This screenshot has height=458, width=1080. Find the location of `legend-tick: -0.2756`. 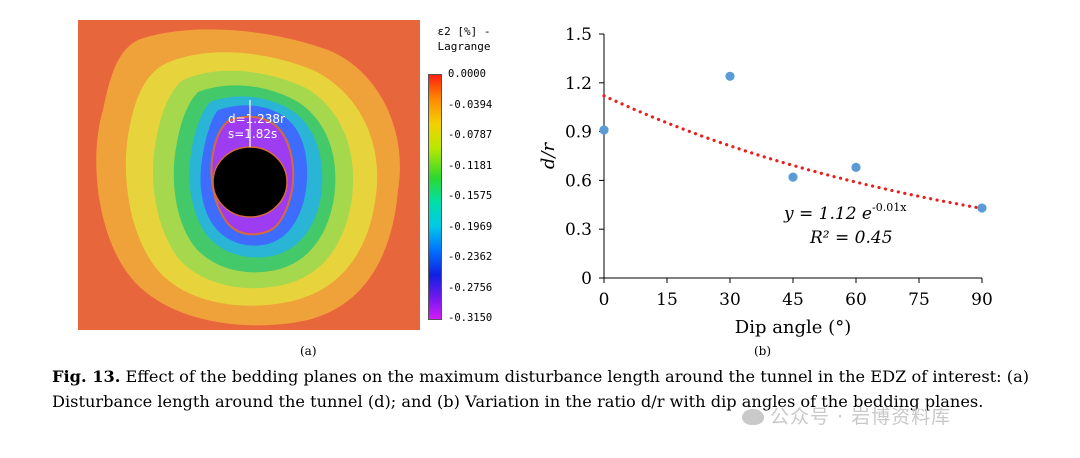

legend-tick: -0.2756 is located at coordinates (470, 287).